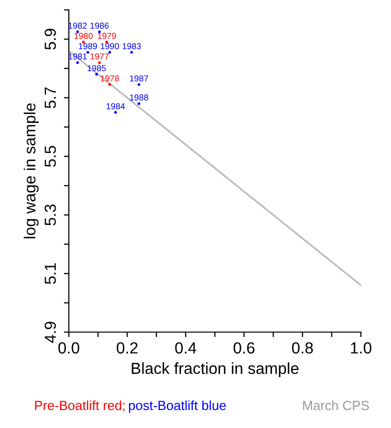 The height and width of the screenshot is (428, 391). Describe the element at coordinates (50, 215) in the screenshot. I see `y-tick-label: 5.3` at that location.